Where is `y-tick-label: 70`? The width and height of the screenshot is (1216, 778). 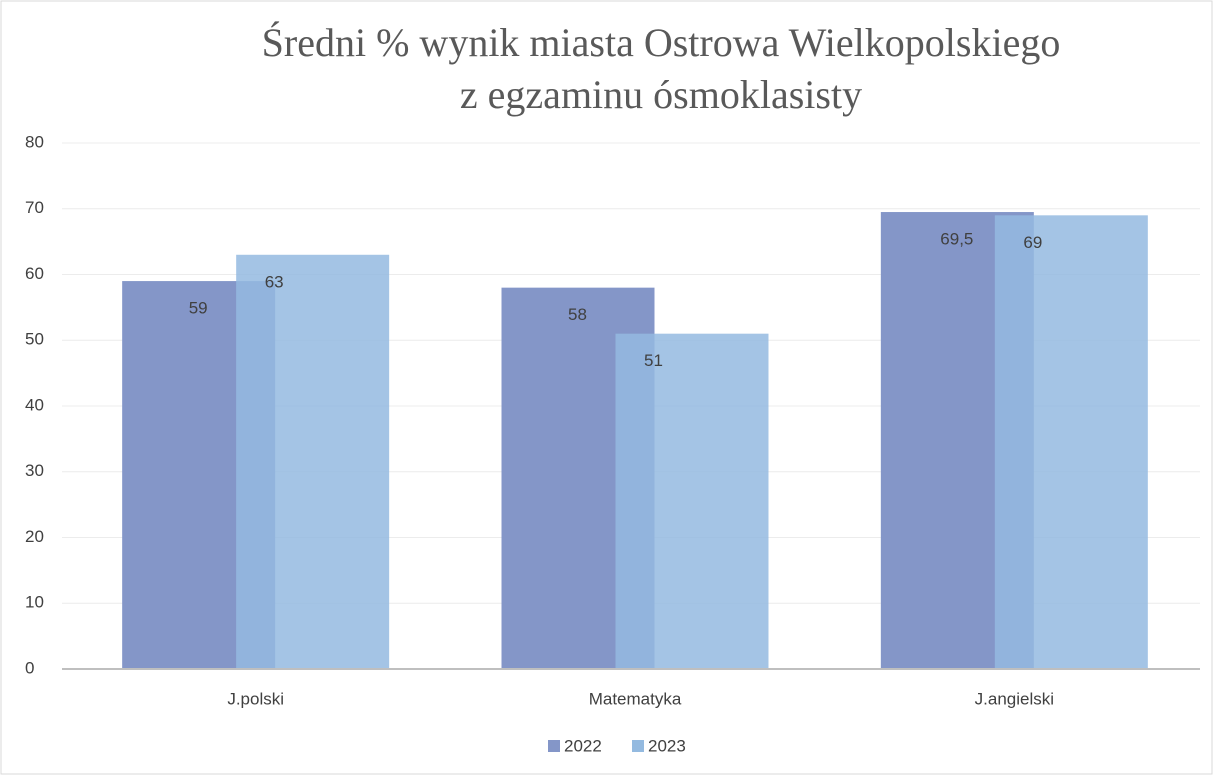
y-tick-label: 70 is located at coordinates (34, 207).